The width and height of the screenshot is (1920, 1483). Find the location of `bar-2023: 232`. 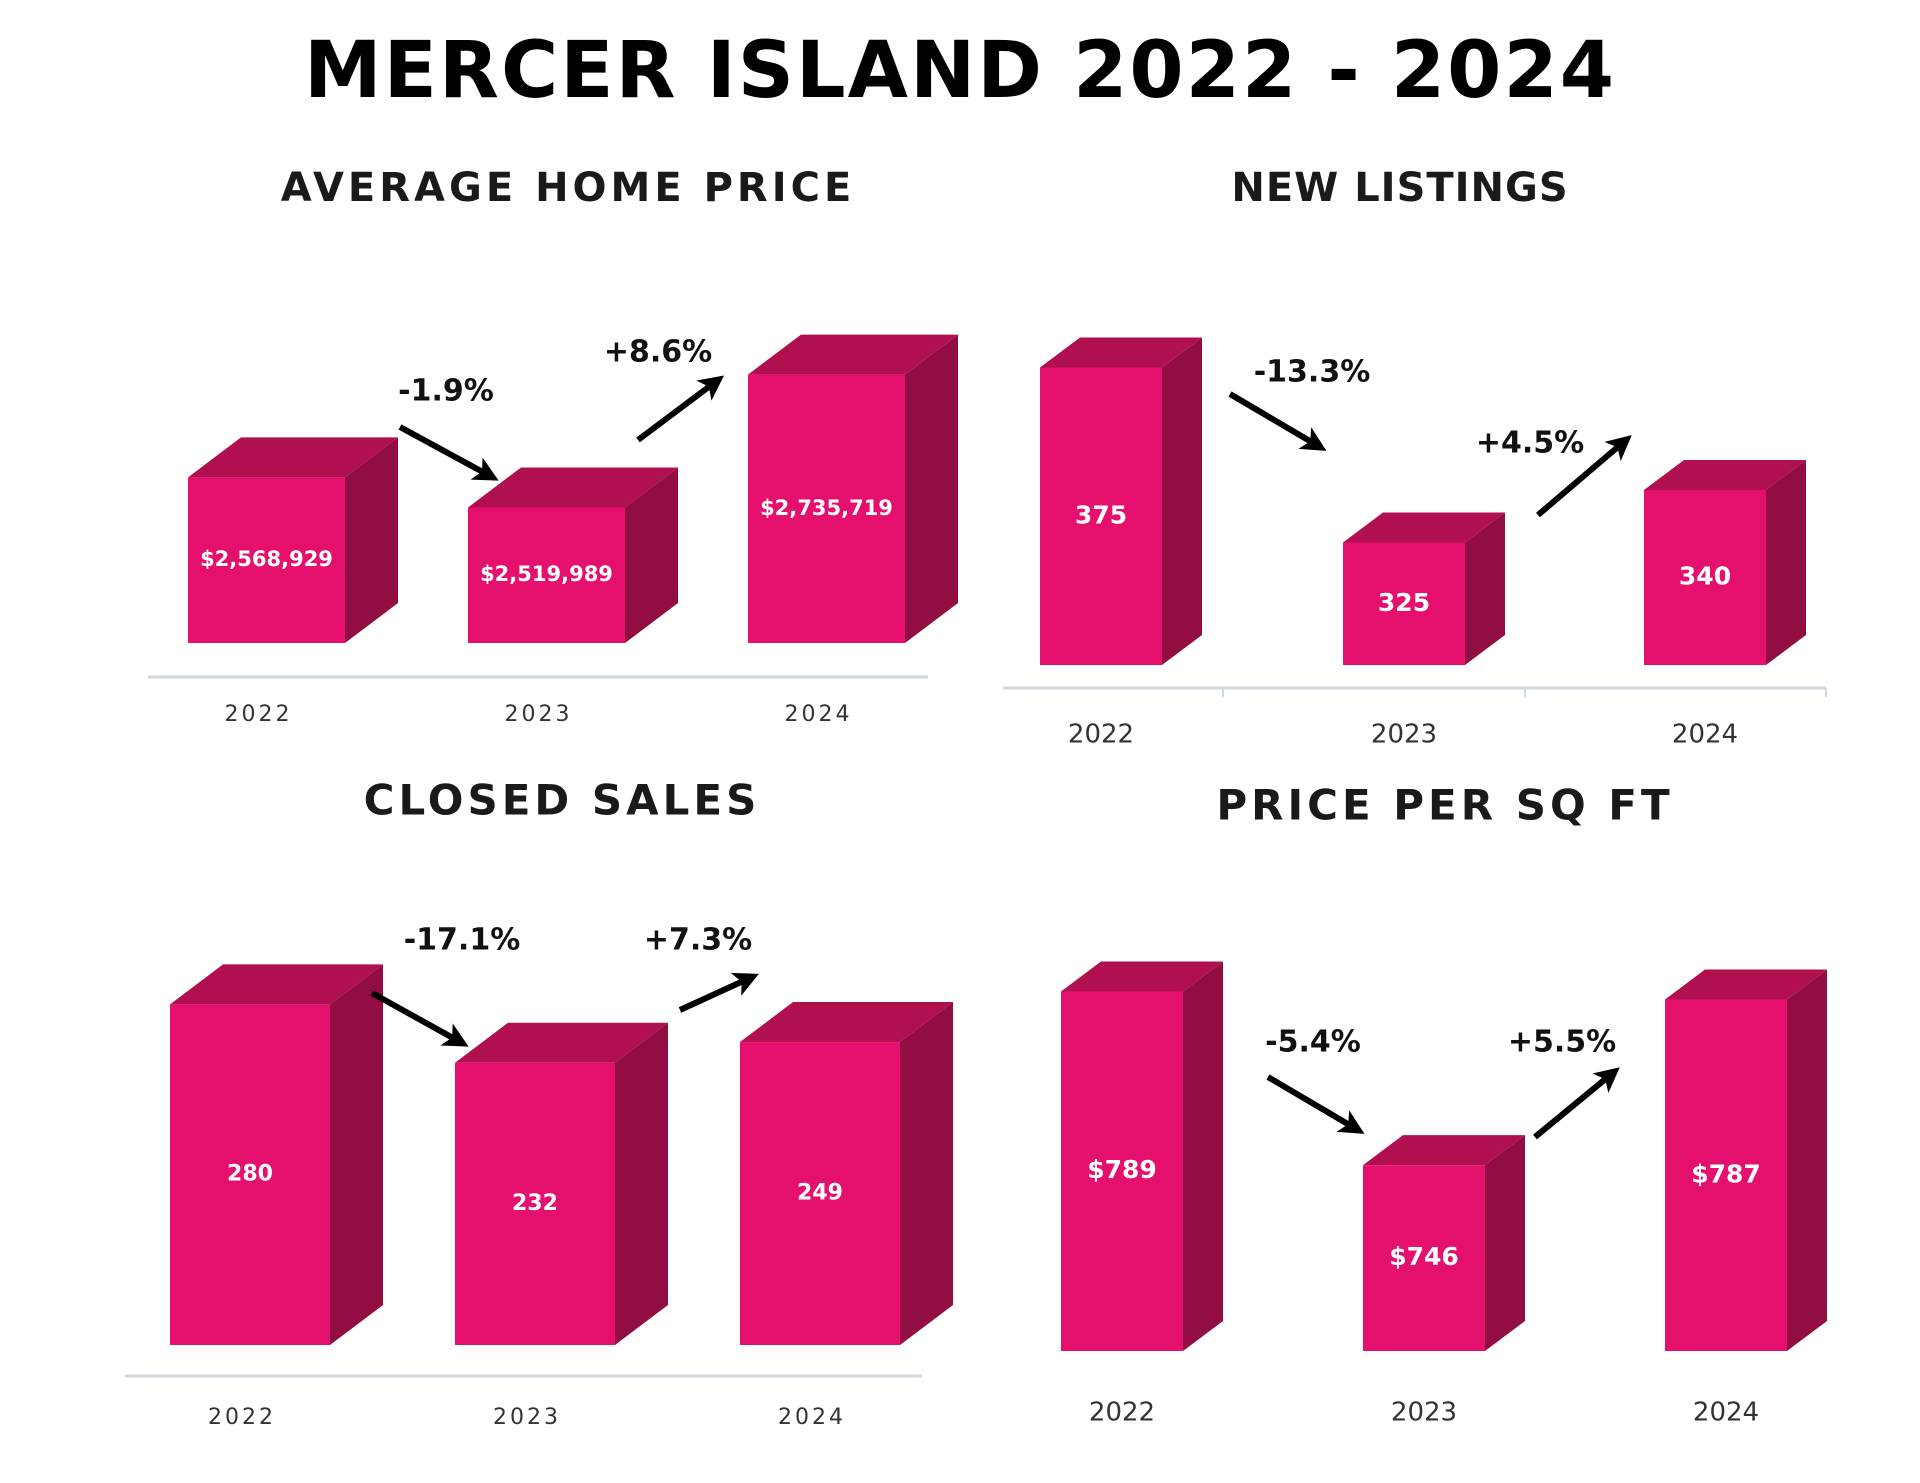

bar-2023: 232 is located at coordinates (561, 1183).